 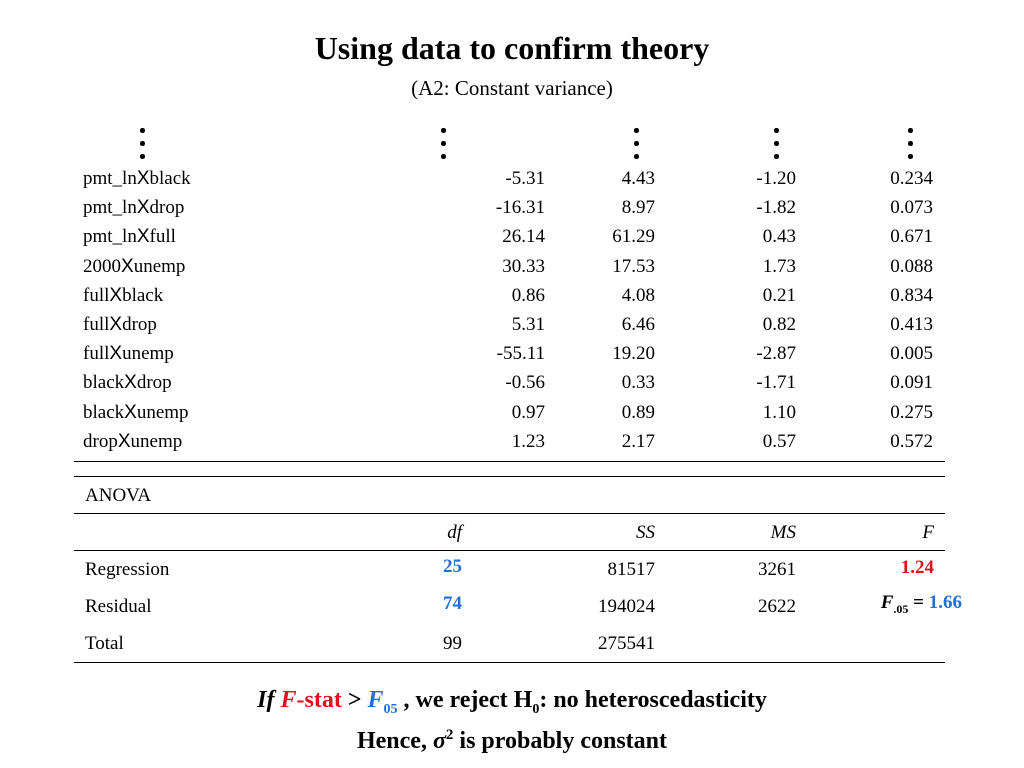 I want to click on p-value: 0.671, so click(x=911, y=237).